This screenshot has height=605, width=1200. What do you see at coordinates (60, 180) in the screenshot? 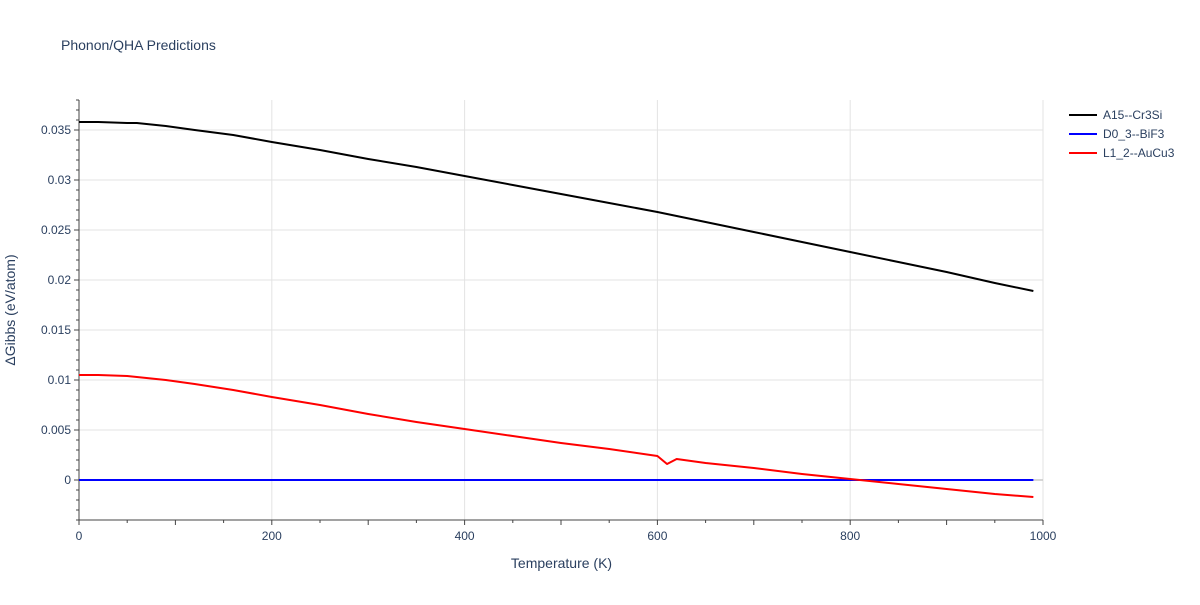
I see `y-tick-label: 0.03` at bounding box center [60, 180].